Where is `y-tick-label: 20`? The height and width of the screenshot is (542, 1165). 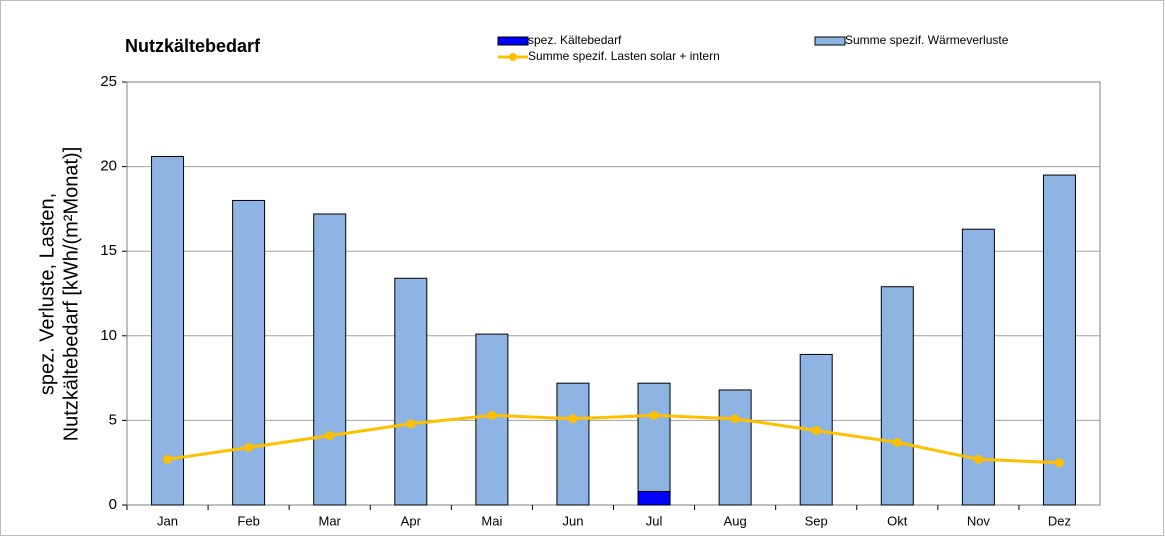 y-tick-label: 20 is located at coordinates (108, 166).